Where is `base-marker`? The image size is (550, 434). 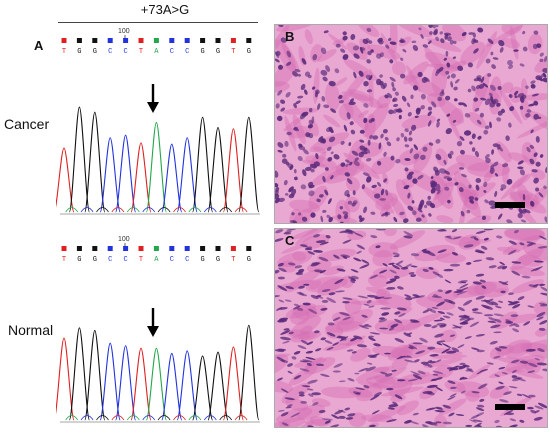
base-marker is located at coordinates (156, 40).